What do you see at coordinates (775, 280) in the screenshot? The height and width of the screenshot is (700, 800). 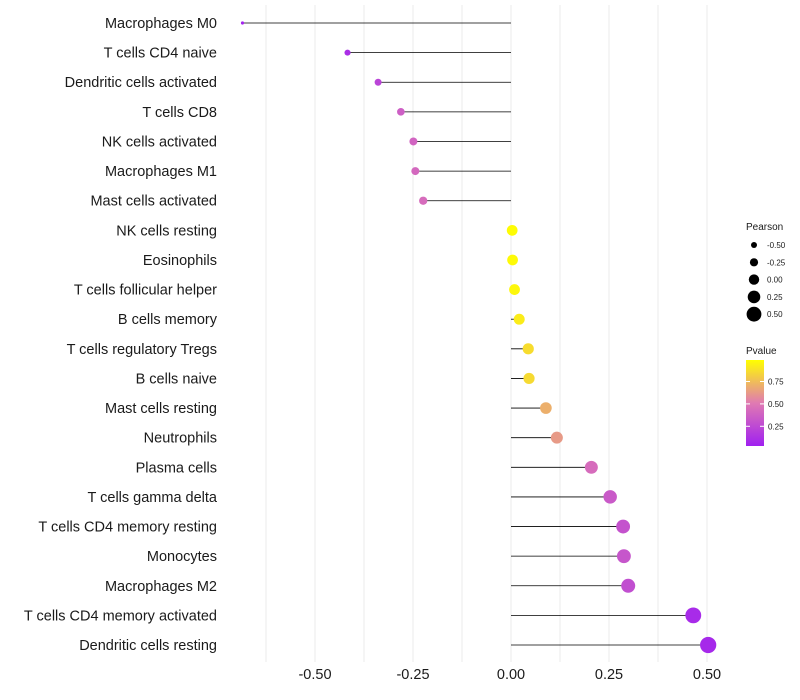 I see `size-legend-label: 0.00` at bounding box center [775, 280].